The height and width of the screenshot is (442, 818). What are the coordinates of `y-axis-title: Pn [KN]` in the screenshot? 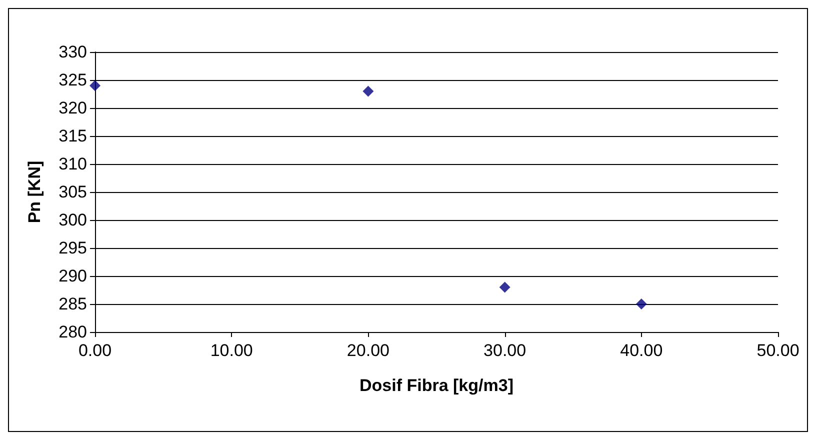 It's located at (34, 192).